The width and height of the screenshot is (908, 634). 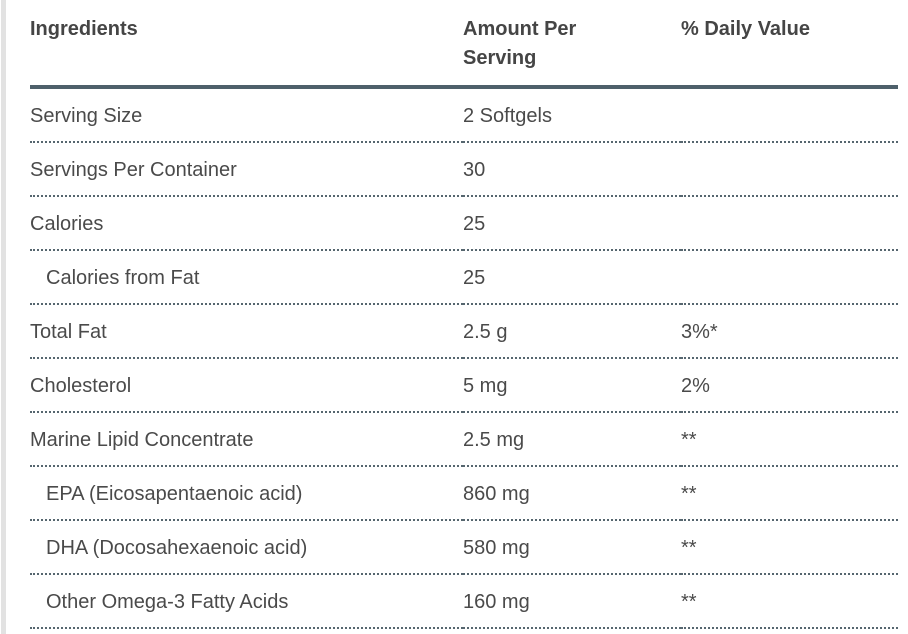 I want to click on ingredient-amount: 30, so click(x=572, y=169).